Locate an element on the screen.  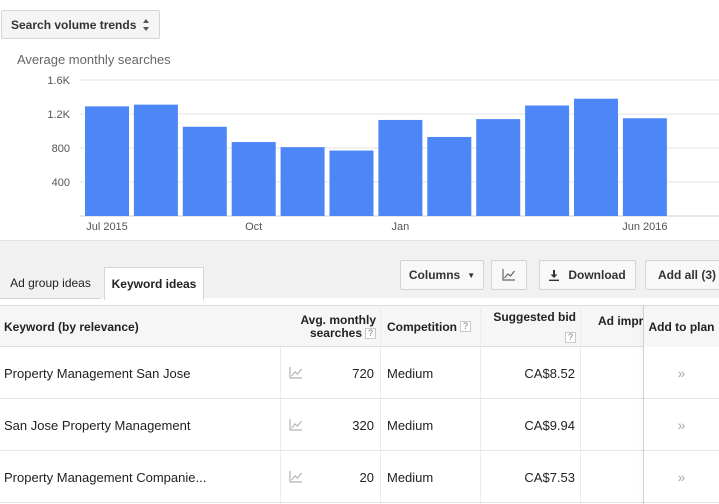
tab-ad-group-ideas: Ad group ideas is located at coordinates (50, 283).